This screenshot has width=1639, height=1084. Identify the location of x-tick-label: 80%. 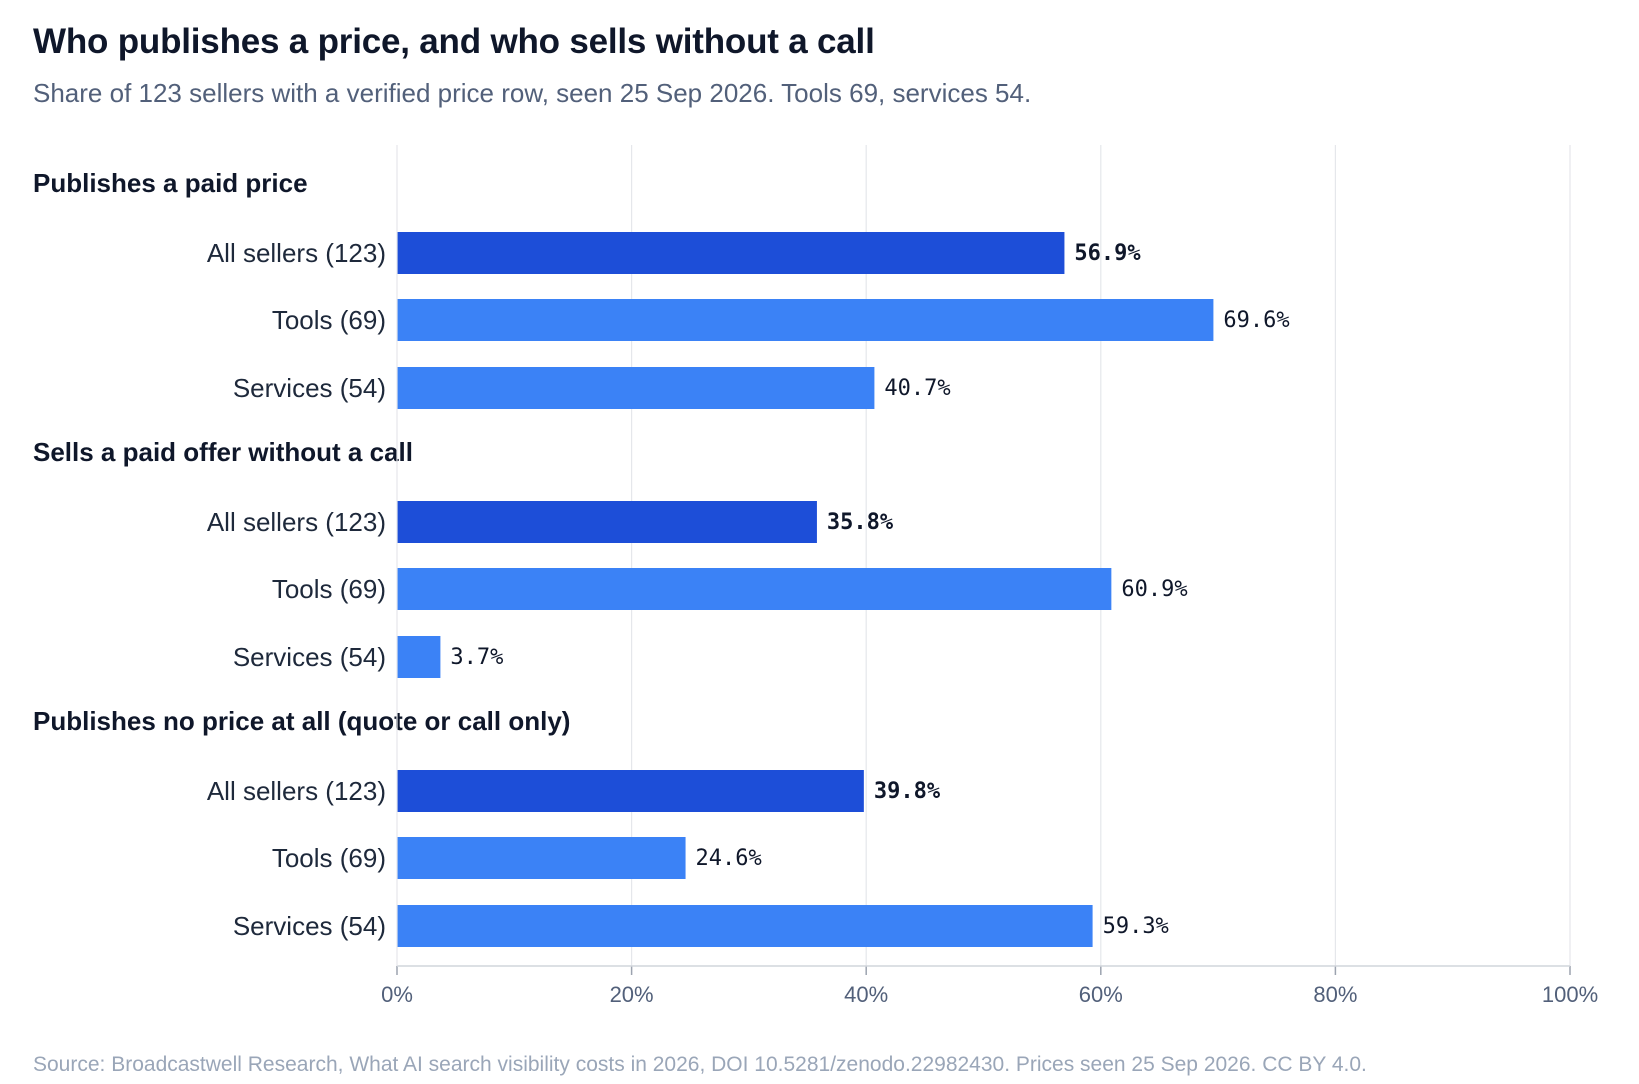
(1335, 994).